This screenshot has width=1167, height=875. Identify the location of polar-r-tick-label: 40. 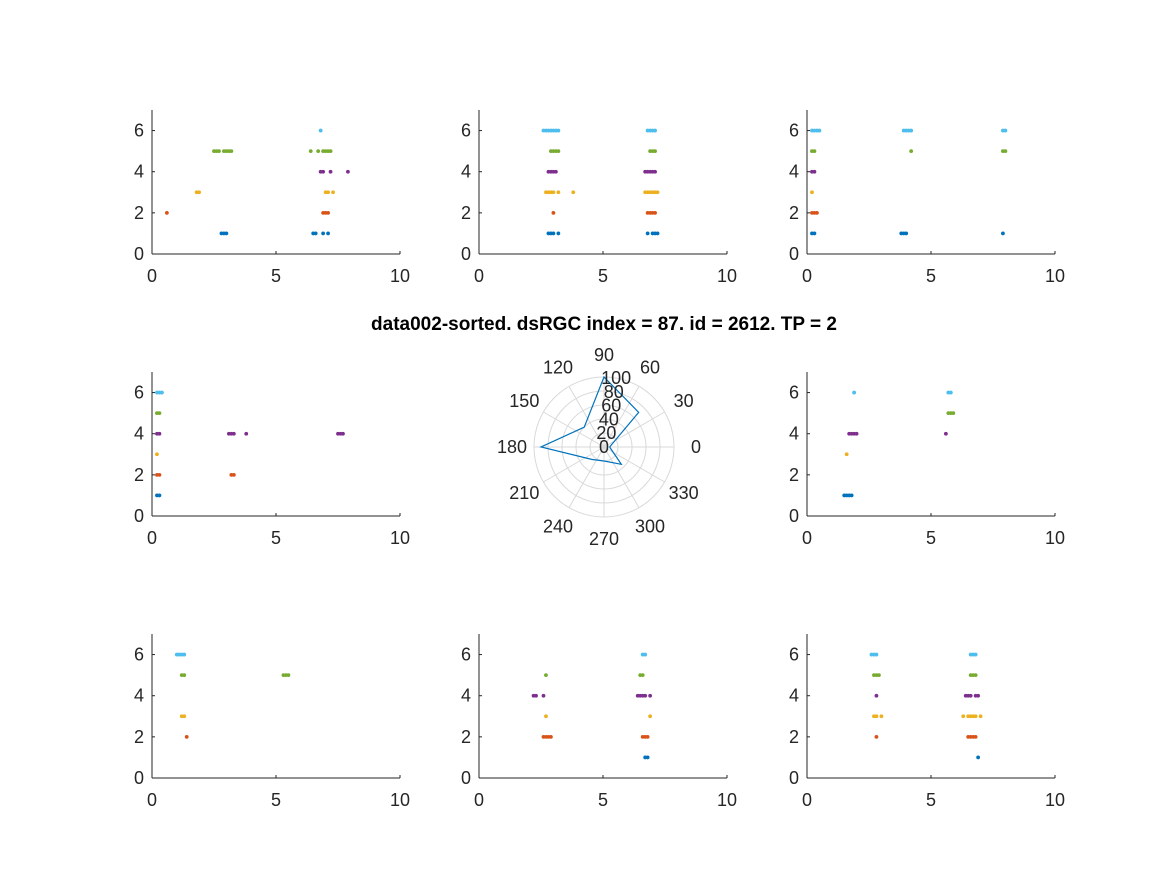
(609, 419).